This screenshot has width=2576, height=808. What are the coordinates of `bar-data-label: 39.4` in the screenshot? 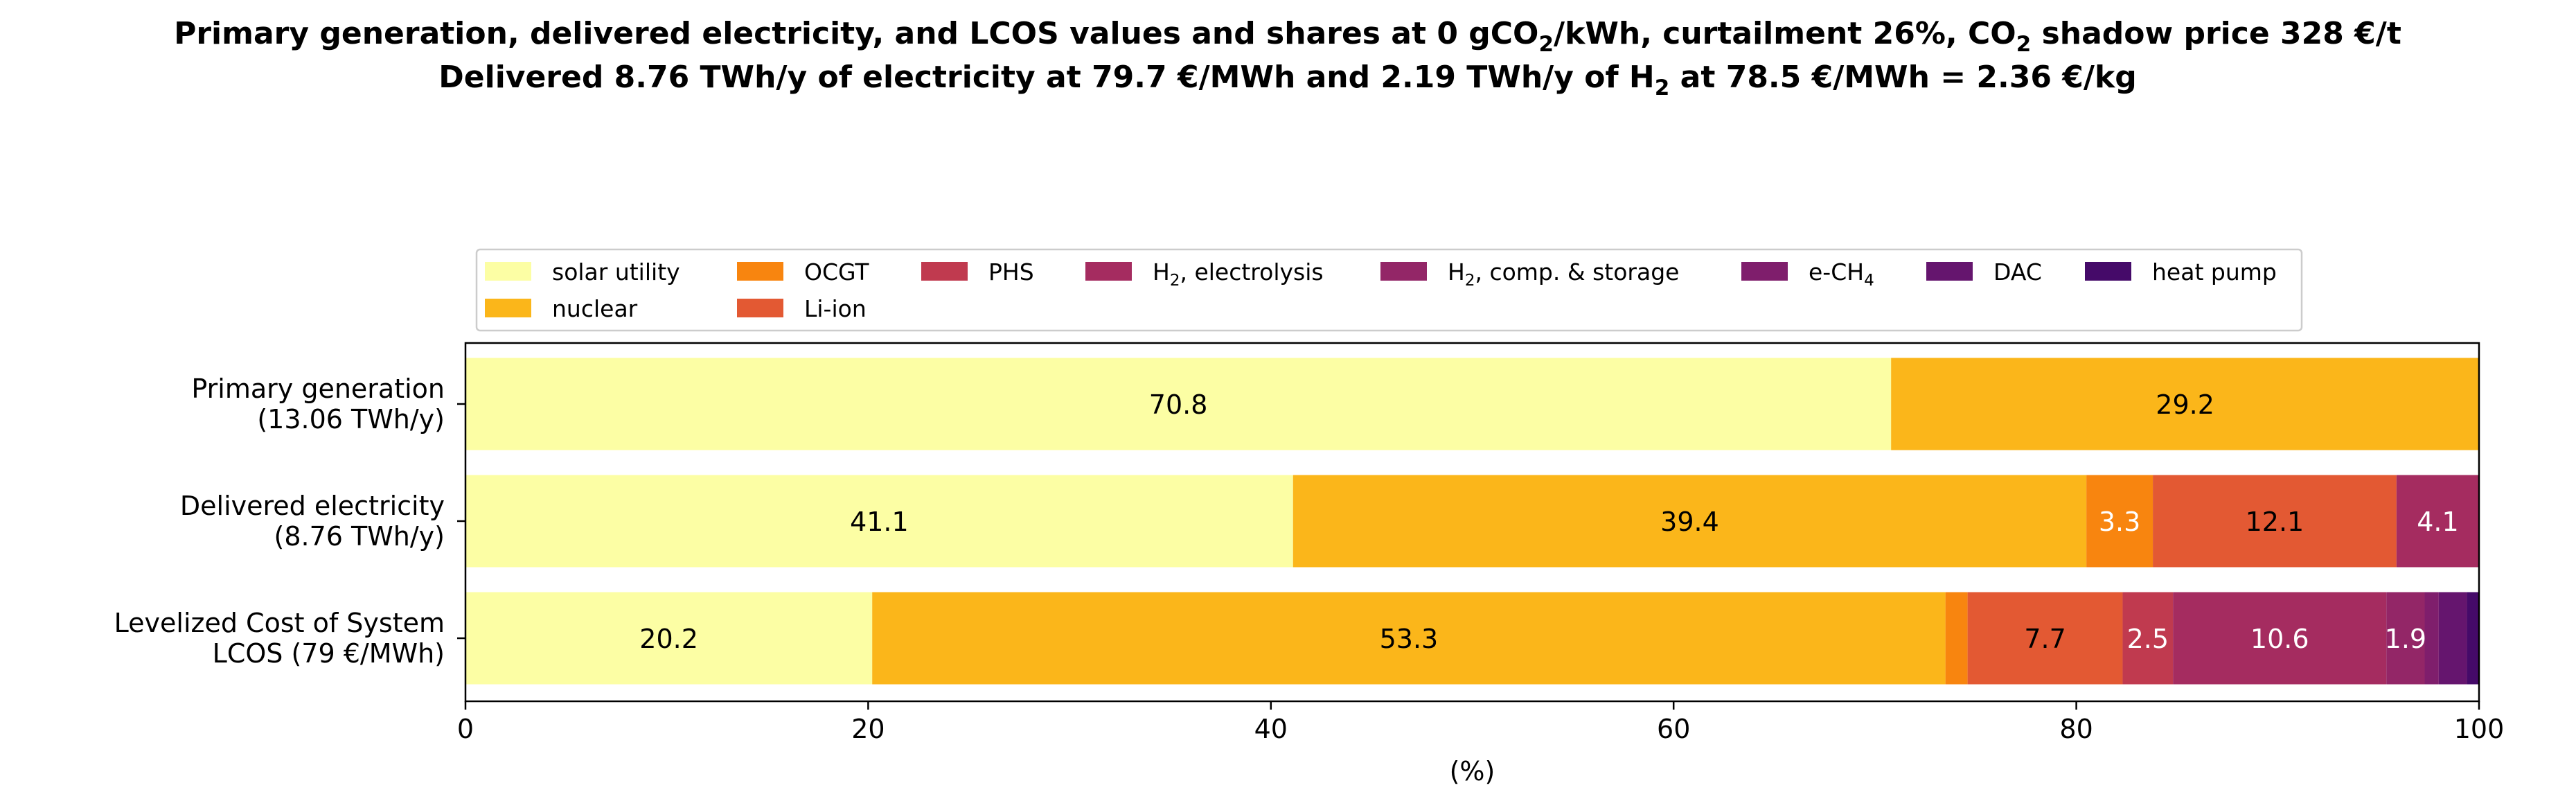 It's located at (1689, 522).